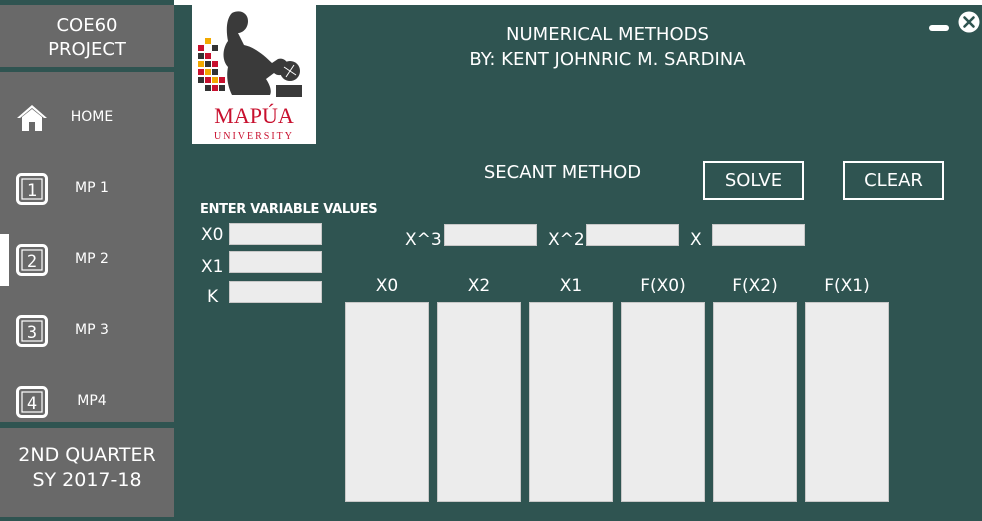 This screenshot has height=521, width=982. Describe the element at coordinates (254, 115) in the screenshot. I see `svg-text: MAPÚA` at that location.